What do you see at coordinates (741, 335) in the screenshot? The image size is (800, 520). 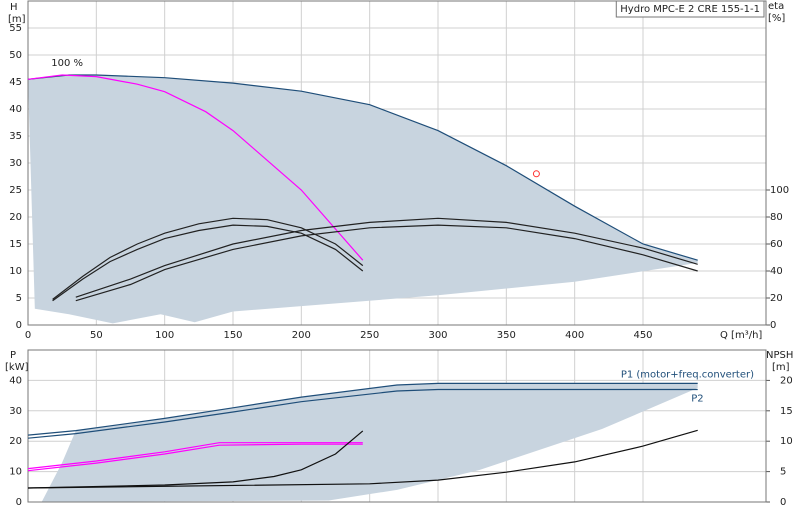 I see `x-label: Q [m³/h]` at bounding box center [741, 335].